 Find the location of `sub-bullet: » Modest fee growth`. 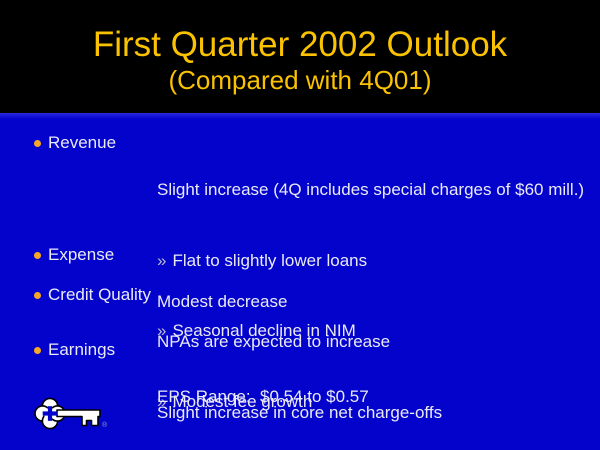

sub-bullet: » Modest fee growth is located at coordinates (372, 402).